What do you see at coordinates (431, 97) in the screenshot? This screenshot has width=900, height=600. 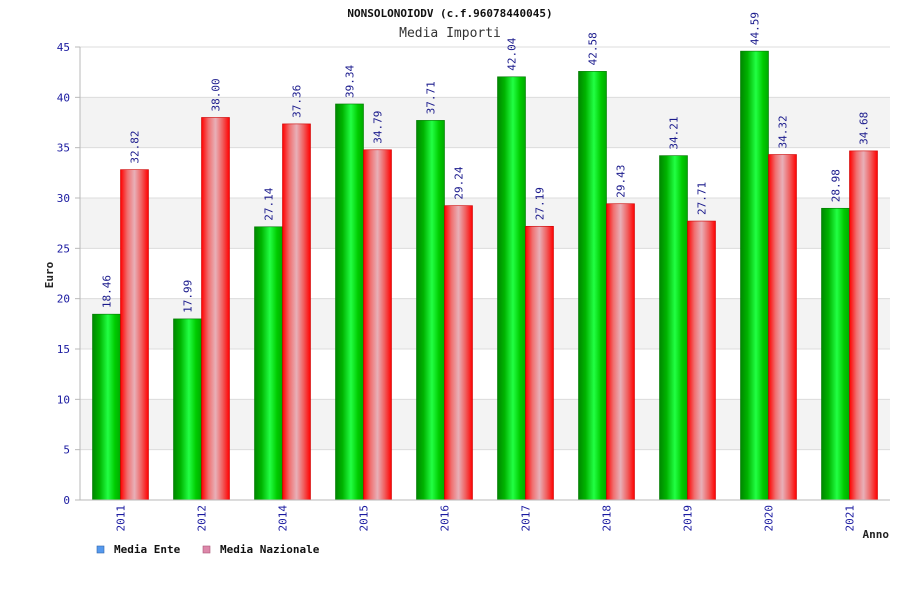 I see `data-label: 37.71` at bounding box center [431, 97].